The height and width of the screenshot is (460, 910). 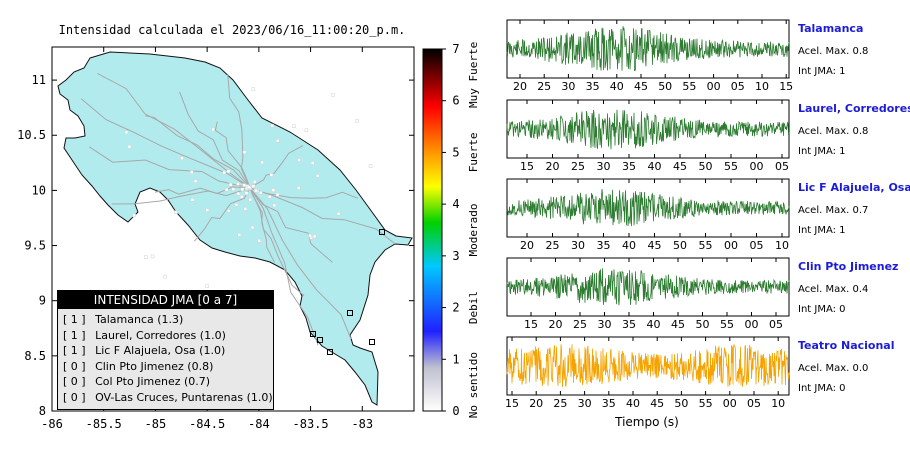 I want to click on station-name: Teatro Nacional, so click(x=846, y=345).